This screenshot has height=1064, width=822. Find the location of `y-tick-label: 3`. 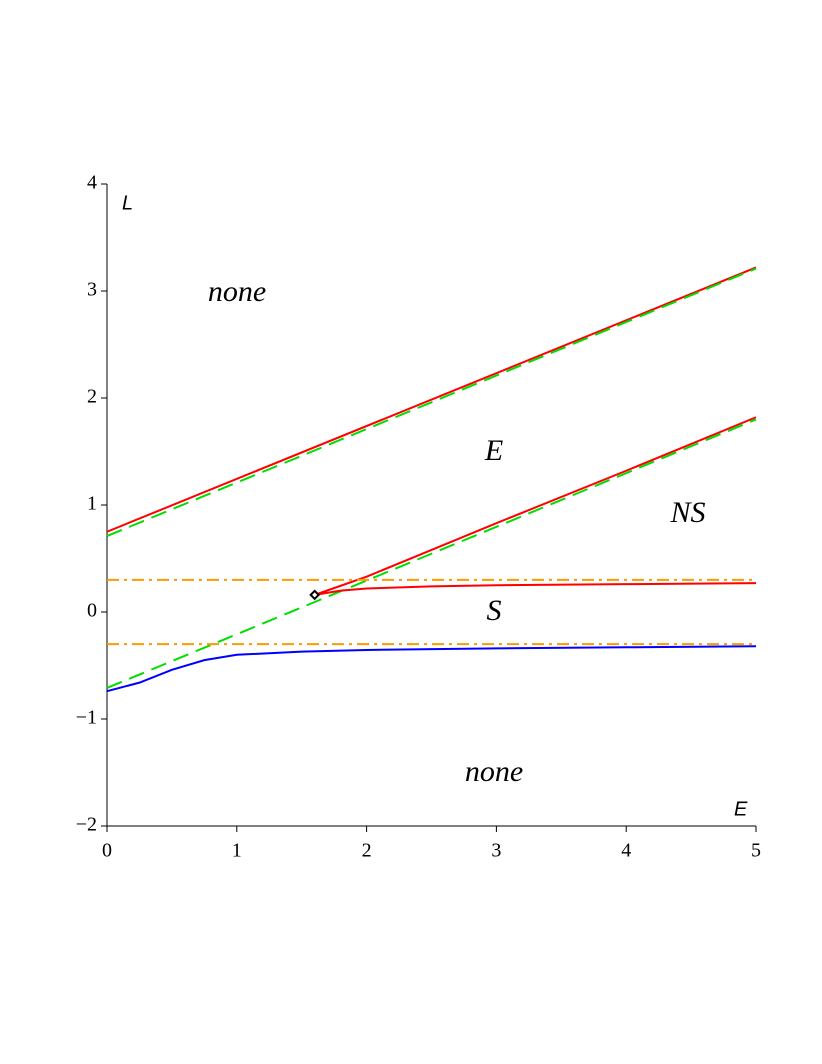

y-tick-label: 3 is located at coordinates (92, 290).